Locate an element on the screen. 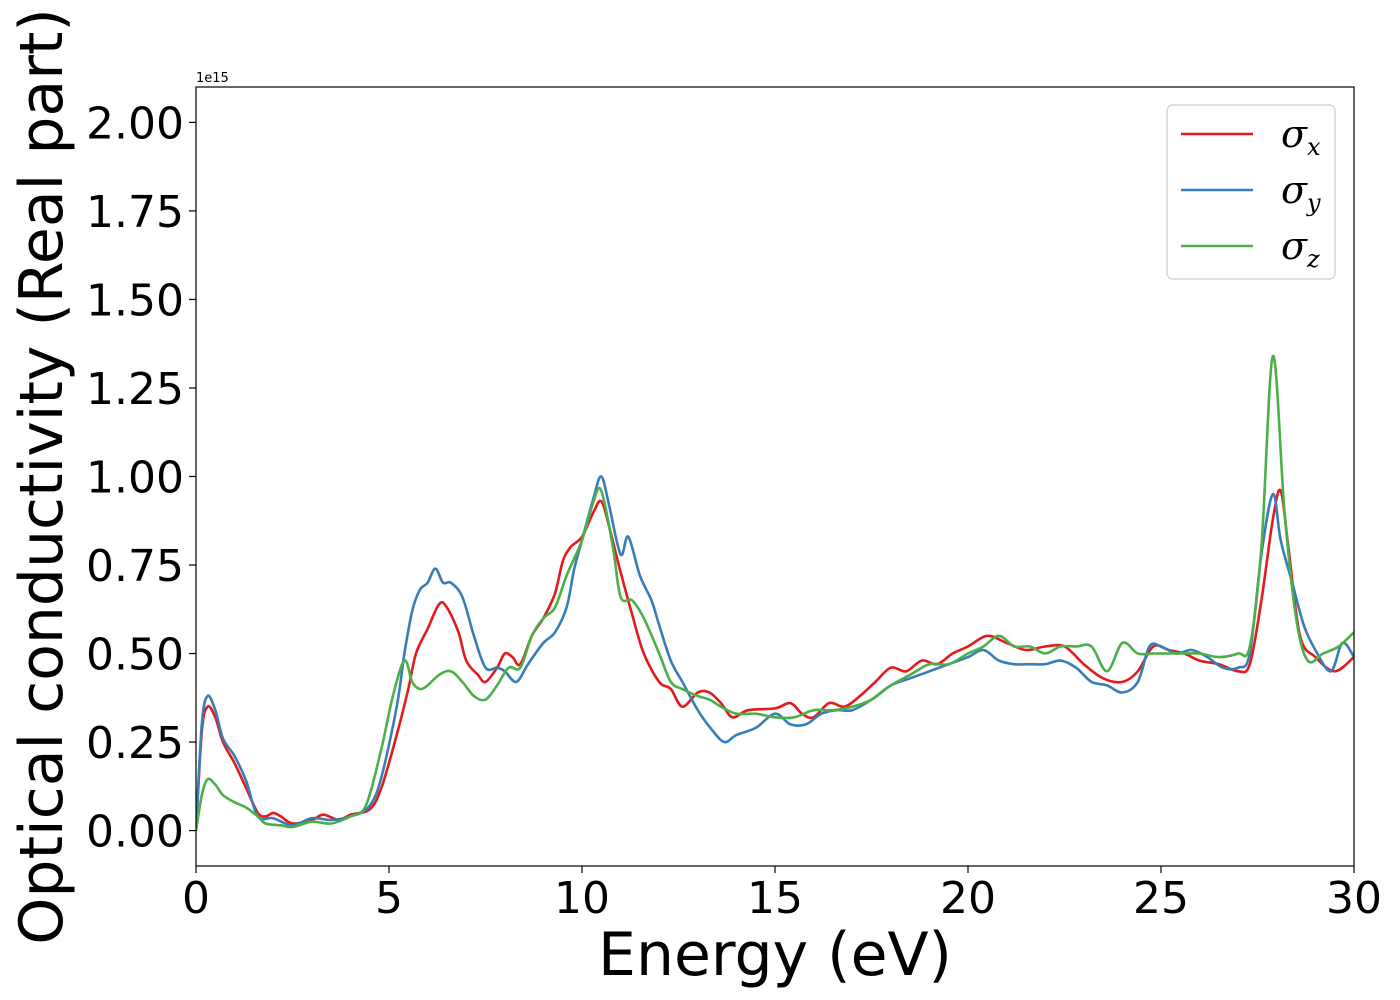 This screenshot has height=1000, width=1400. y-tick-label: 0.25 is located at coordinates (135, 743).